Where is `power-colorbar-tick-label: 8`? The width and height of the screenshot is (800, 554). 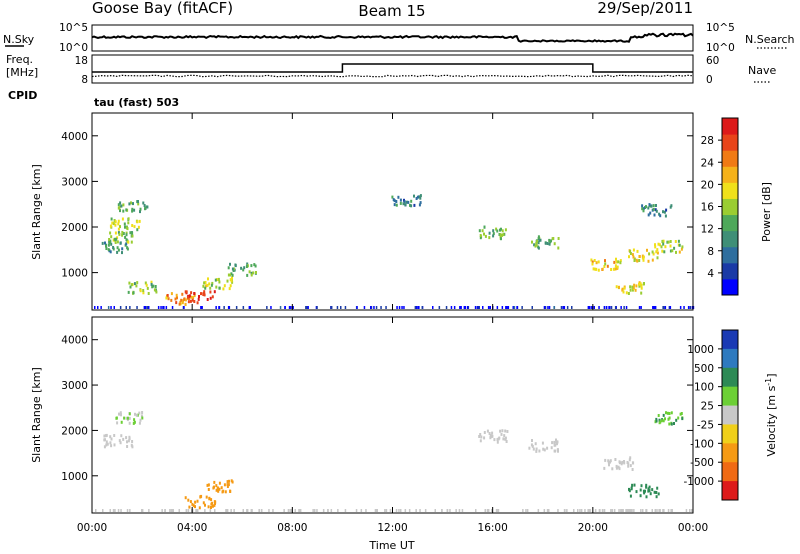 power-colorbar-tick-label: 8 is located at coordinates (710, 252).